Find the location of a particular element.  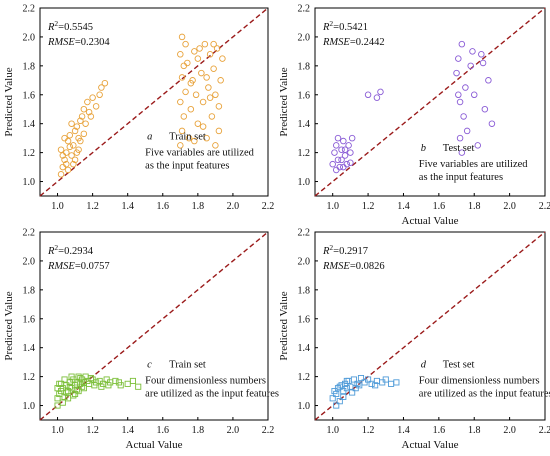

y-tick-label: 1.4 is located at coordinates (29, 348).